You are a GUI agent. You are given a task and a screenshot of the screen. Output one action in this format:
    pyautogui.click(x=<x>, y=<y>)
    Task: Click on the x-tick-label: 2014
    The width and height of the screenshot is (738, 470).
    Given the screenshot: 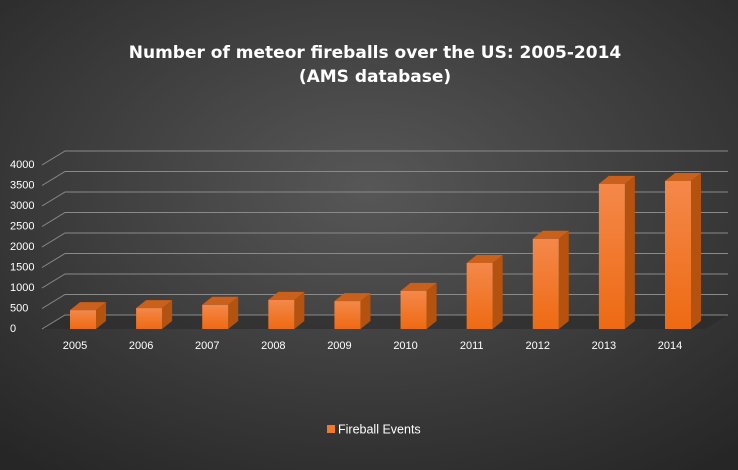 What is the action you would take?
    pyautogui.click(x=670, y=346)
    